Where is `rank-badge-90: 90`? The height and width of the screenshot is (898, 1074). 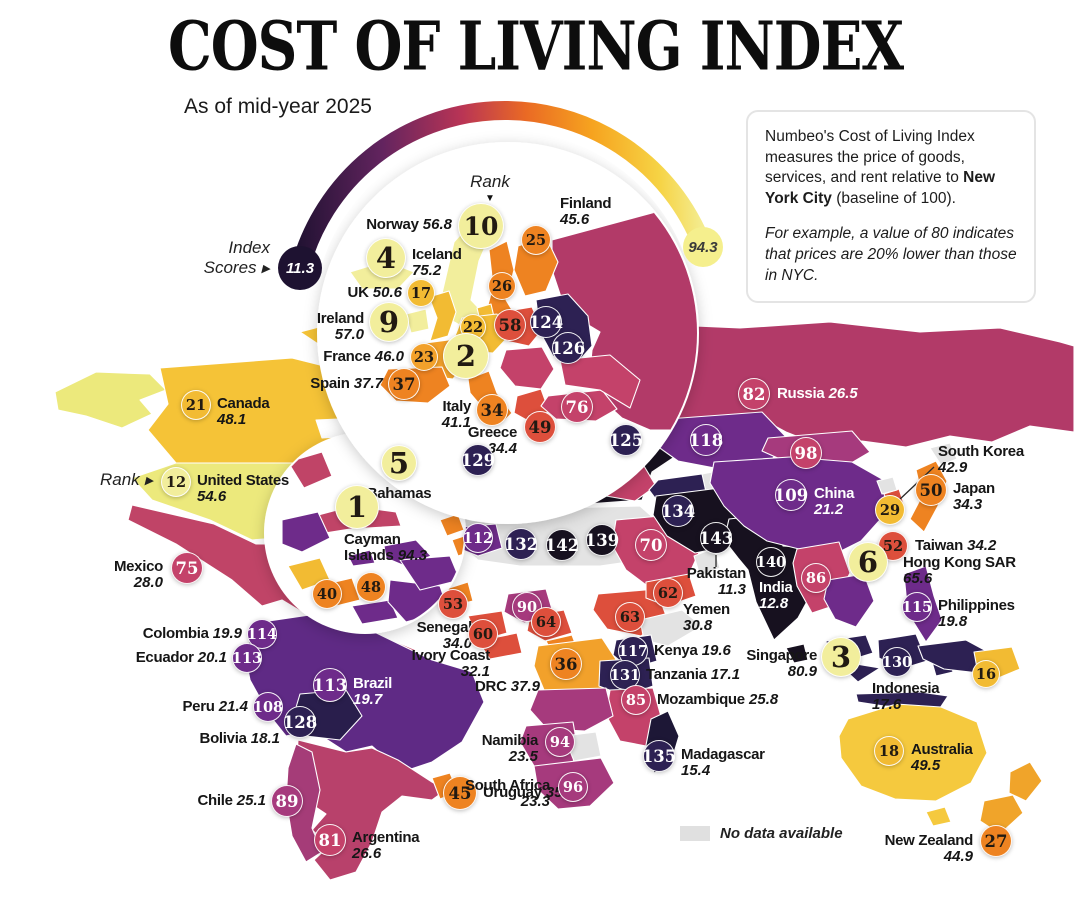 rank-badge-90: 90 is located at coordinates (527, 607).